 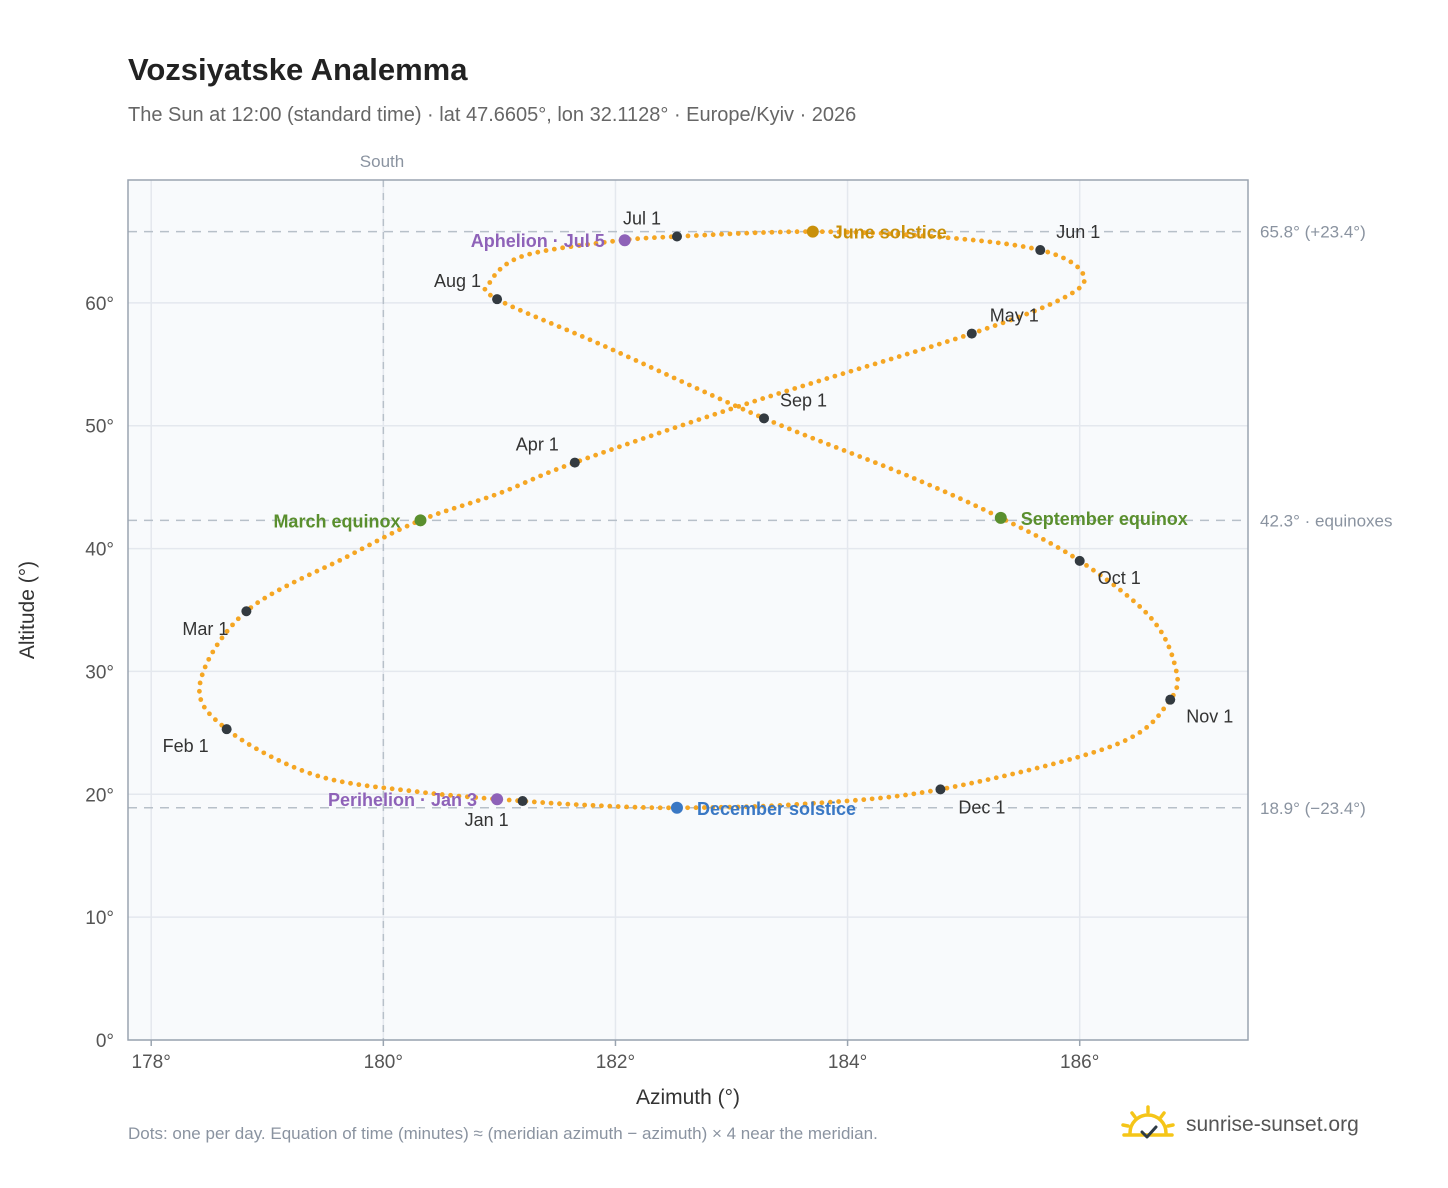 What do you see at coordinates (382, 161) in the screenshot?
I see `meridian-label: South` at bounding box center [382, 161].